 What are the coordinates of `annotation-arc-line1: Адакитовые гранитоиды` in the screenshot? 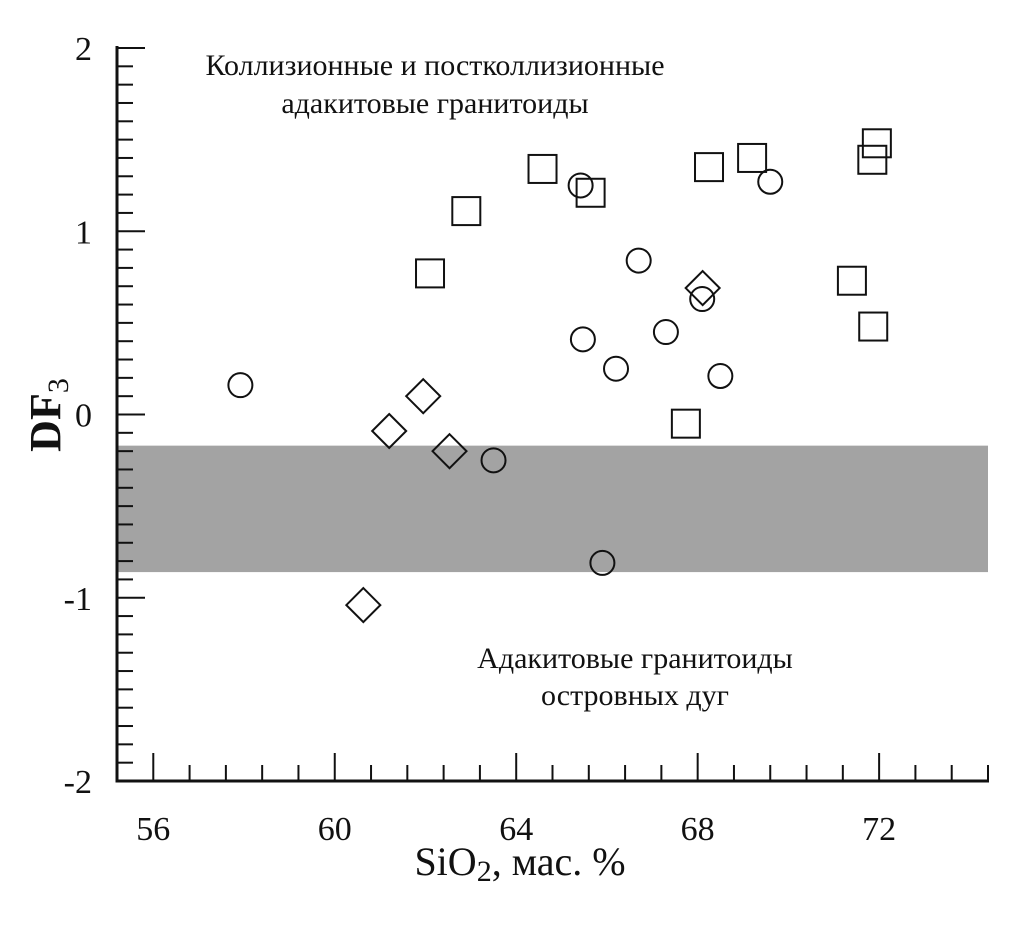 It's located at (635, 658).